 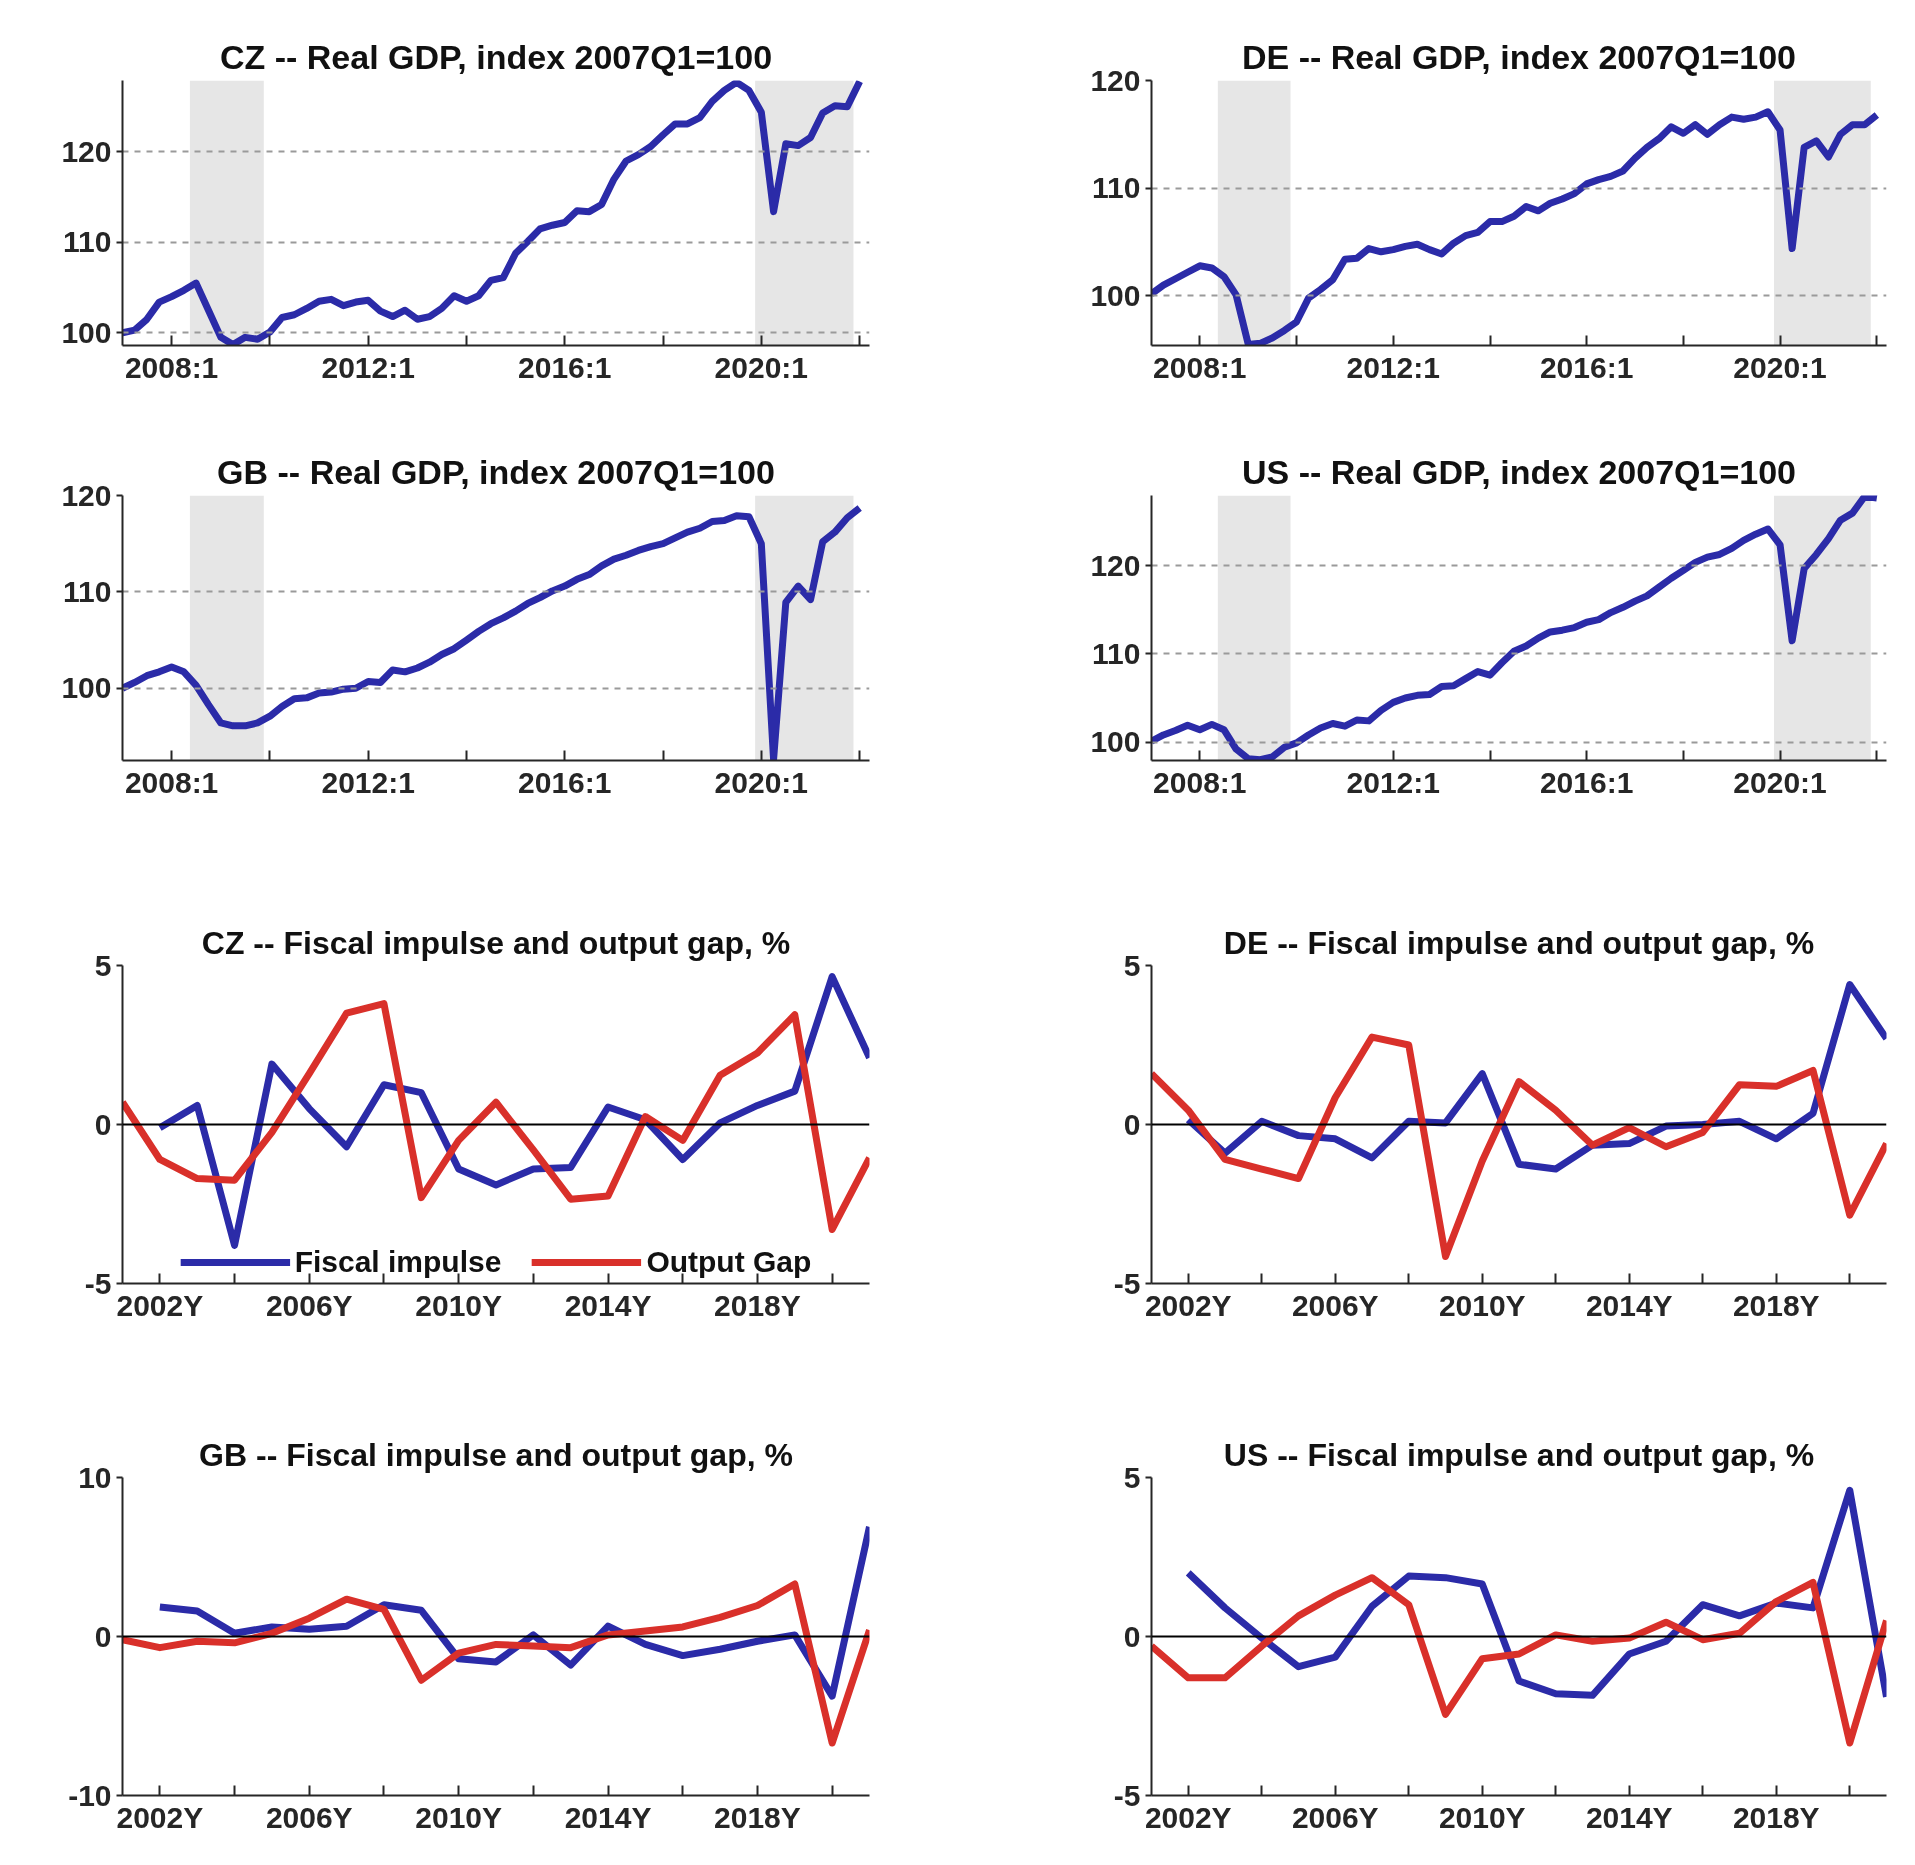 I want to click on chart-title: US -- Fiscal impulse and output gap, %, so click(x=1519, y=1454).